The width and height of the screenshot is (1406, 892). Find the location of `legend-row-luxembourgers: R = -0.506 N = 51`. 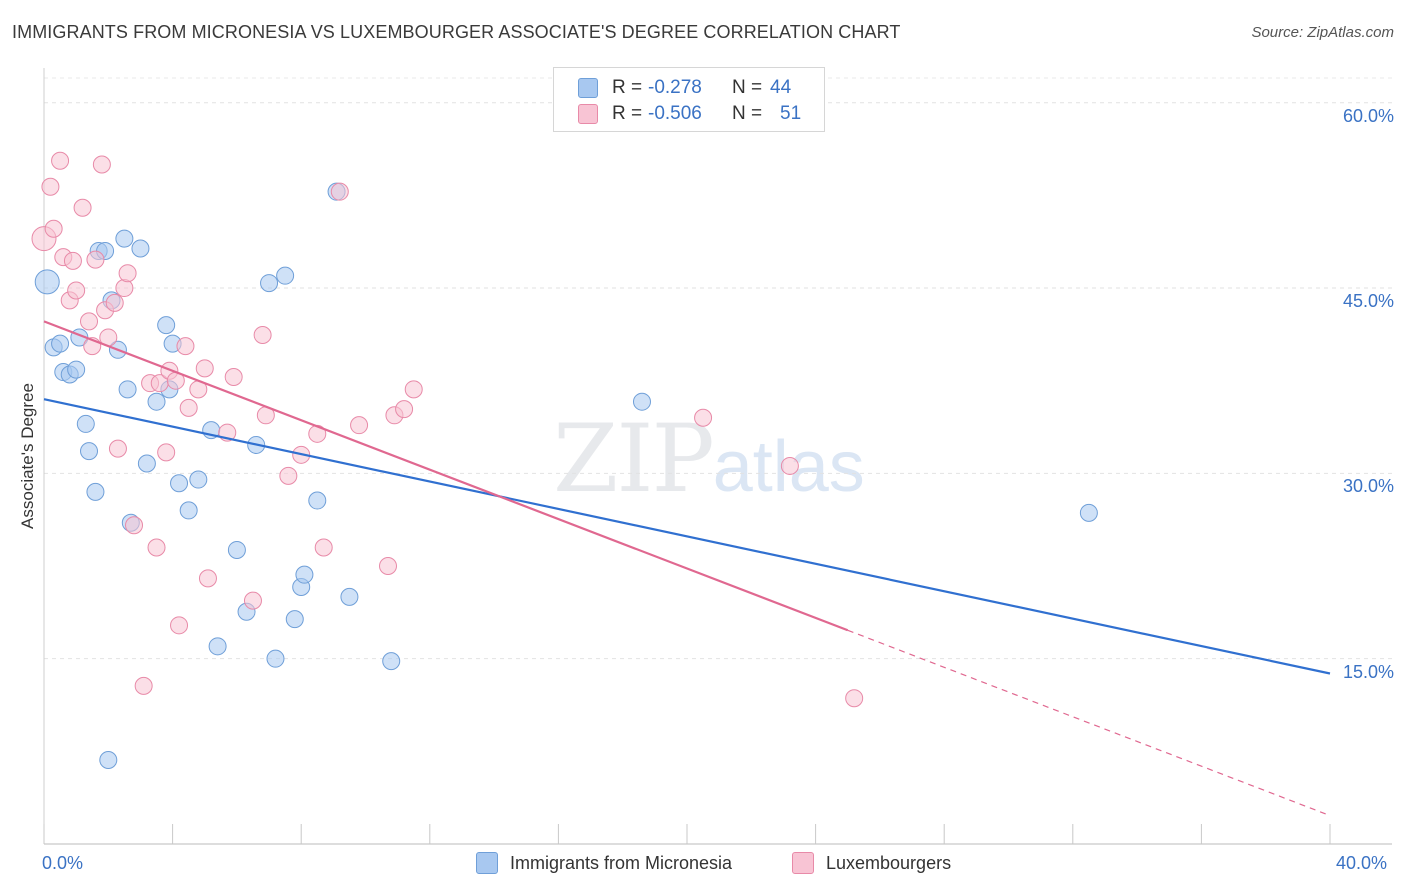

legend-row-luxembourgers: R = -0.506 N = 51 is located at coordinates (689, 114).